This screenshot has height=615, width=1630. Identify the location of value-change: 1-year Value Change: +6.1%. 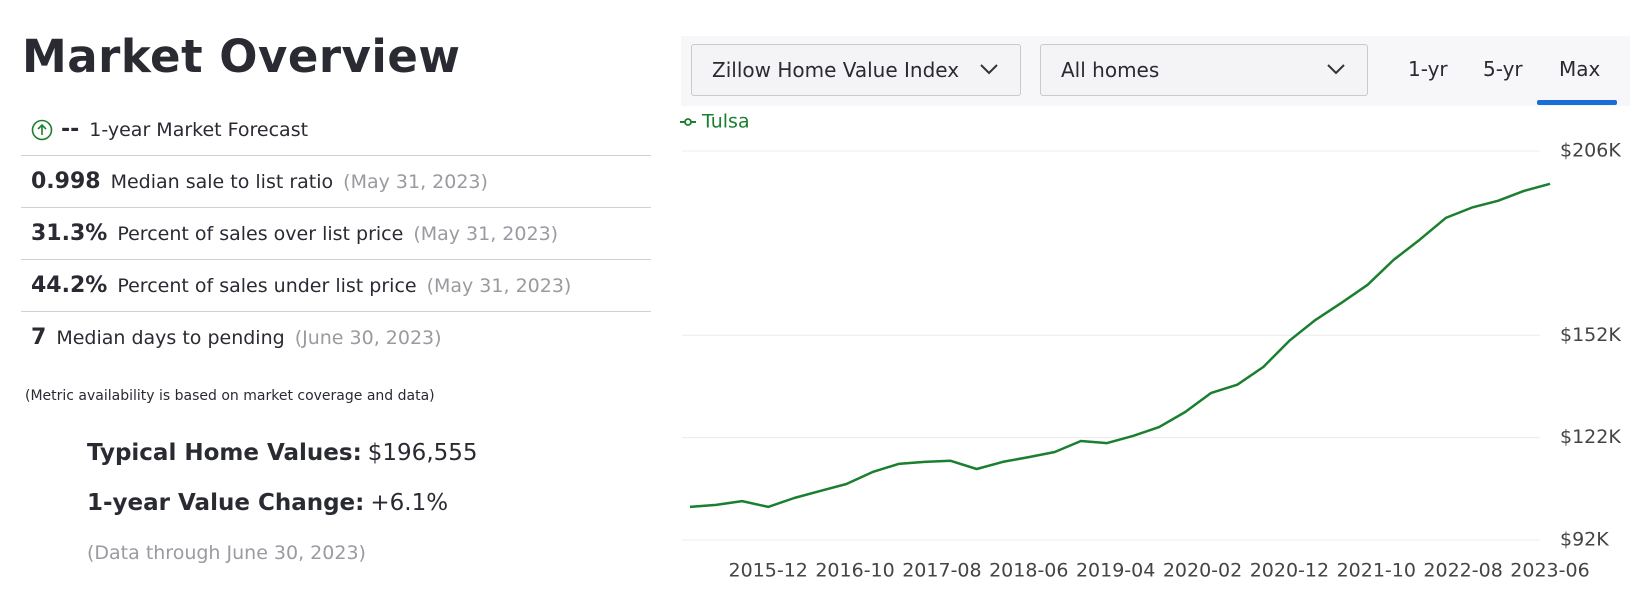
(282, 515).